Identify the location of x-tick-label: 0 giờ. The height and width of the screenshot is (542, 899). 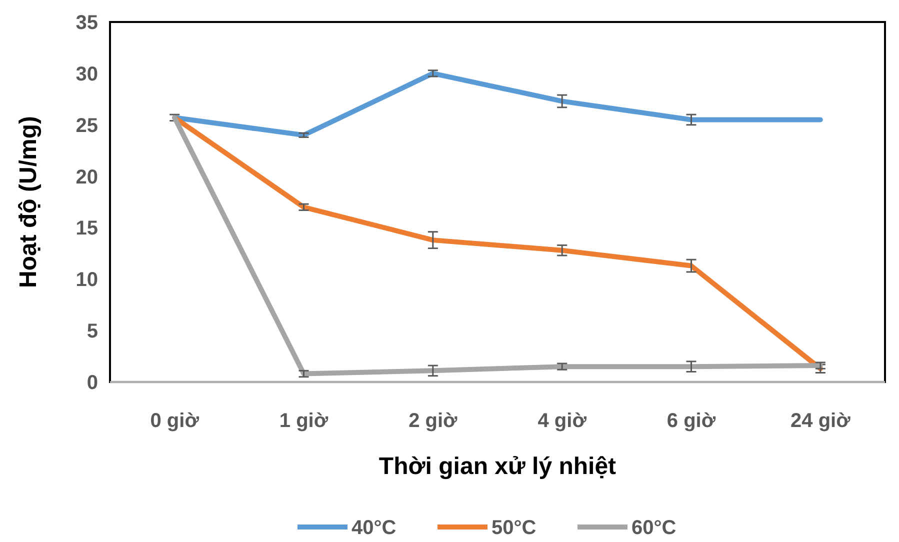
(175, 421).